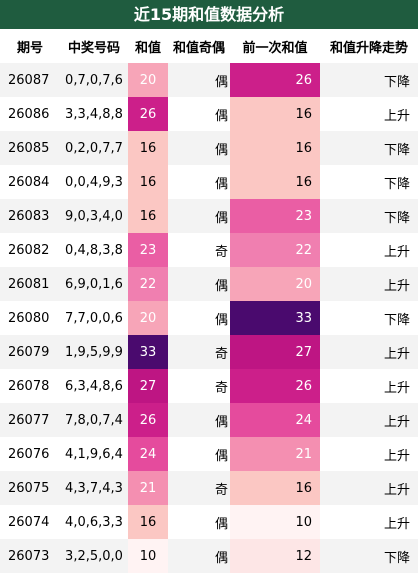 The height and width of the screenshot is (573, 418). I want to click on issue-cell: 26078, so click(29, 386).